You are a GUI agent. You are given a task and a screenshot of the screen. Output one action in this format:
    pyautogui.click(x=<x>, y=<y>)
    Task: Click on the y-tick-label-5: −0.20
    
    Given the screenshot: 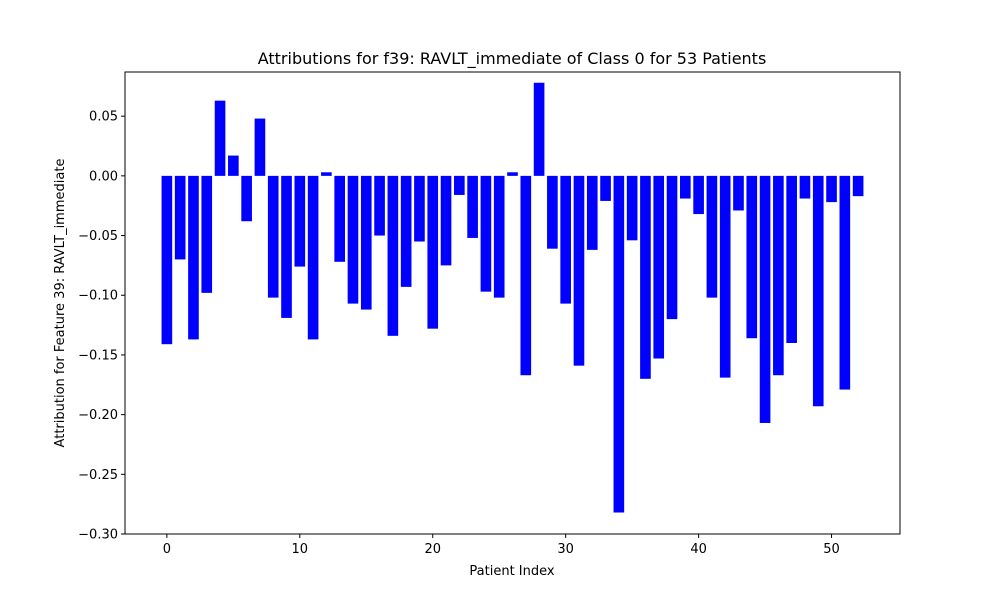 What is the action you would take?
    pyautogui.click(x=98, y=415)
    